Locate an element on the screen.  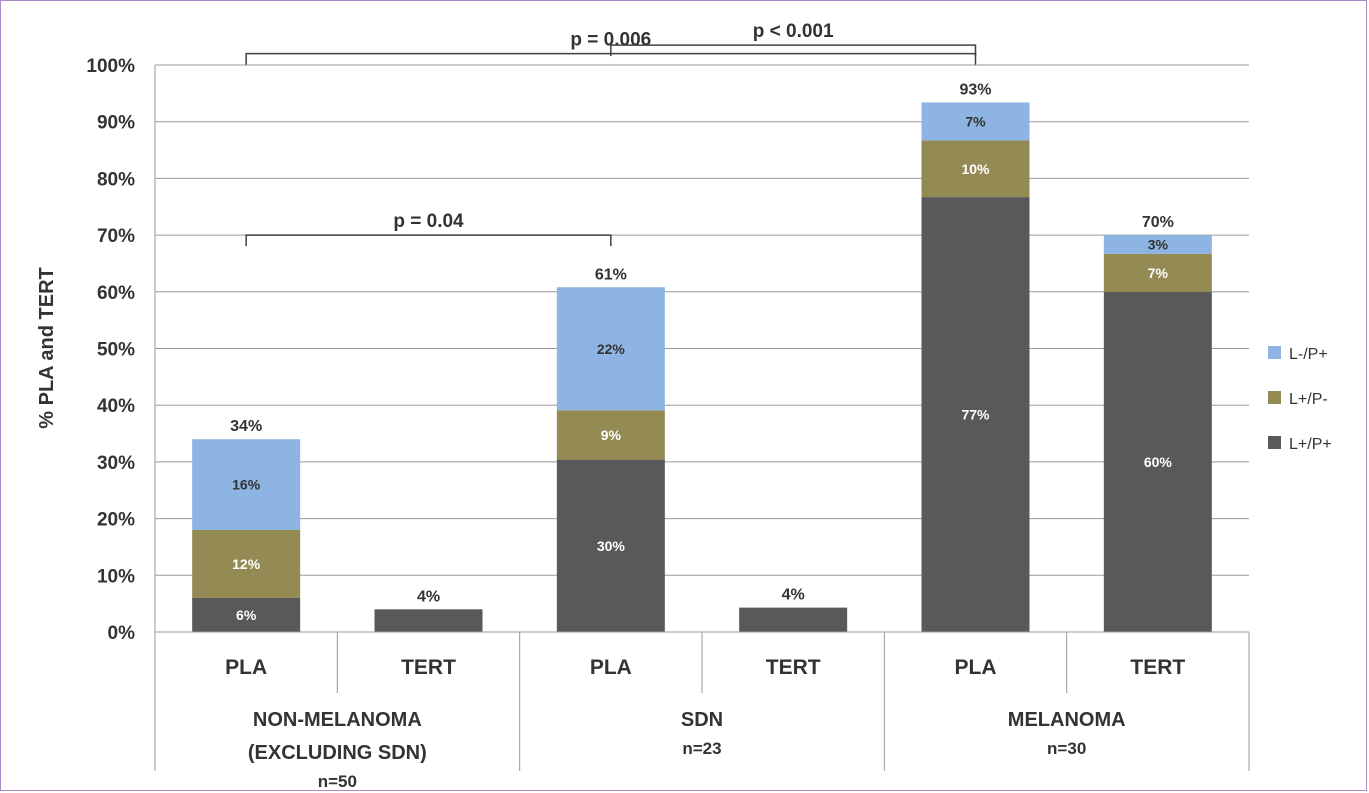
bar-segment-label: 77% is located at coordinates (975, 415).